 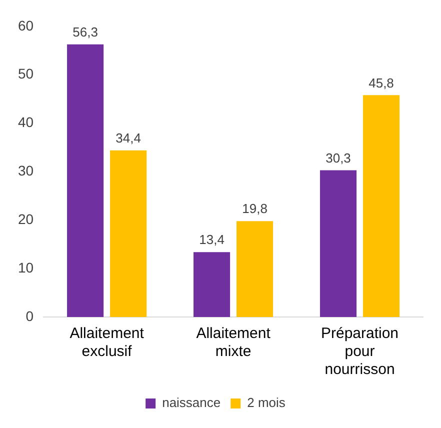 What do you see at coordinates (381, 82) in the screenshot?
I see `data-label: 45,8` at bounding box center [381, 82].